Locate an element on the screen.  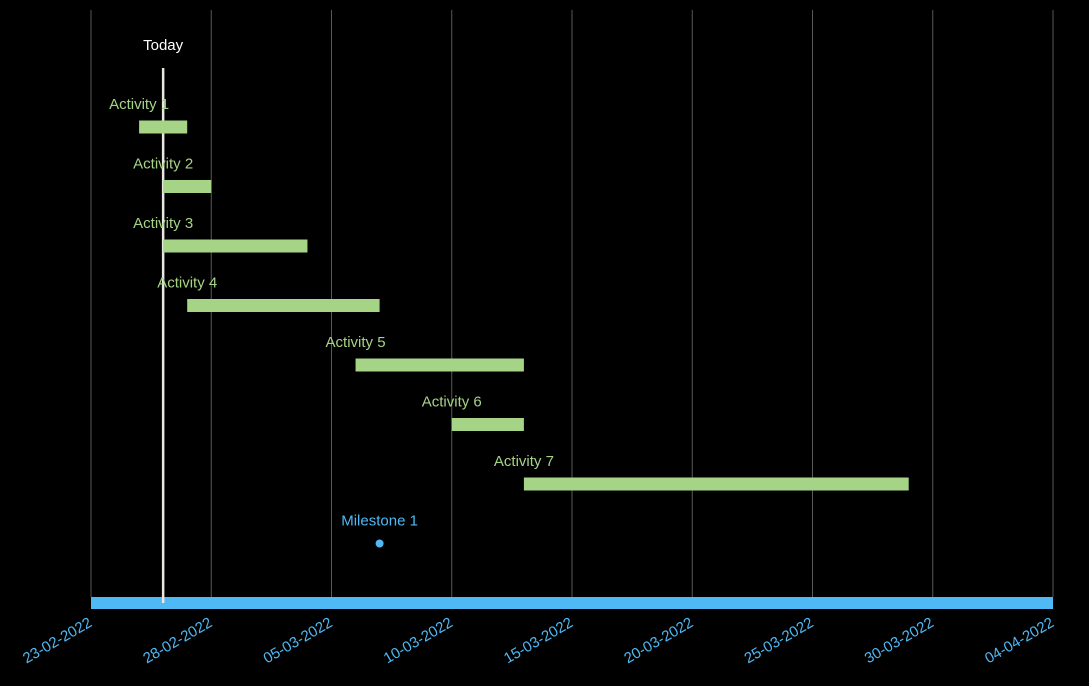
x-tick-label: 20-03-2022 is located at coordinates (658, 640).